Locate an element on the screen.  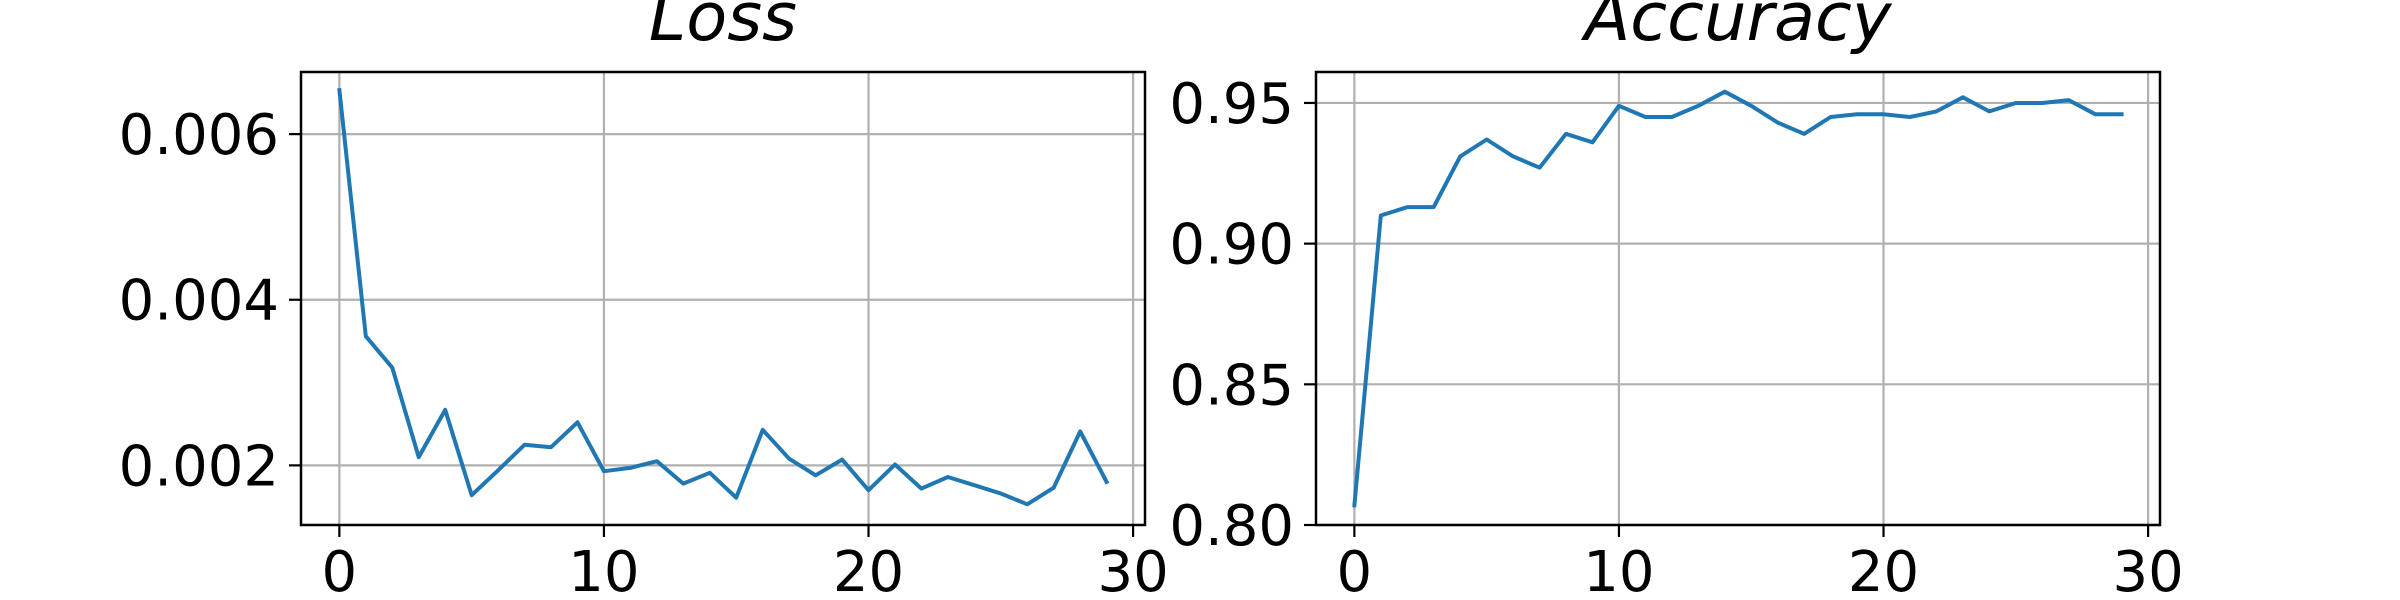
loss-y-tick-label: 0.006 is located at coordinates (199, 135).